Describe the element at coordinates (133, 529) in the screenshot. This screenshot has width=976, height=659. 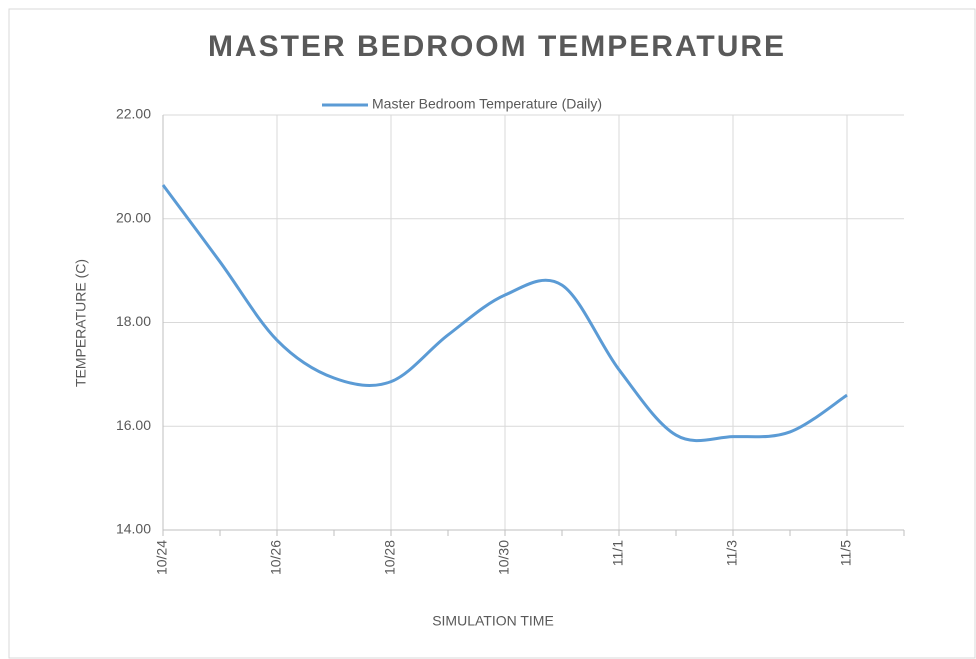
I see `y-tick-label: 14.00` at that location.